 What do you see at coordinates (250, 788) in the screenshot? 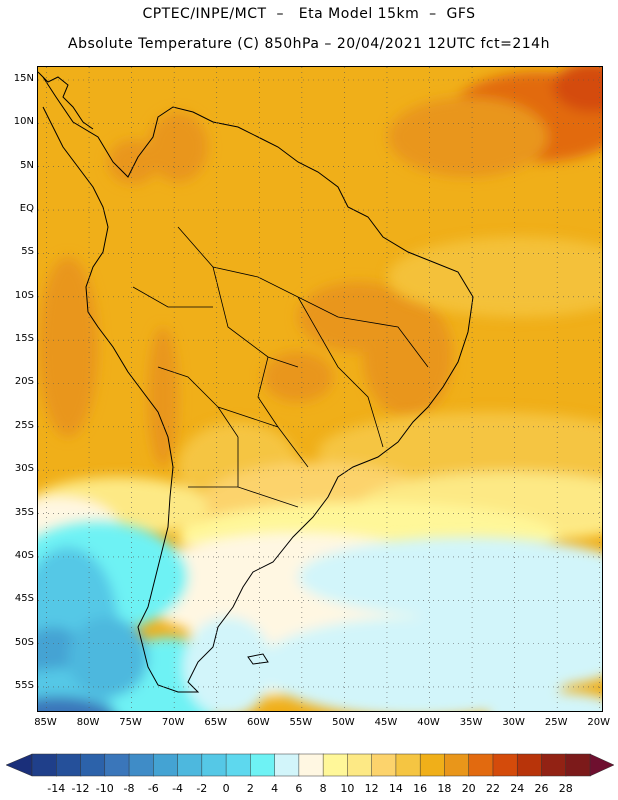
I see `colorbar-tick-label: 2` at bounding box center [250, 788].